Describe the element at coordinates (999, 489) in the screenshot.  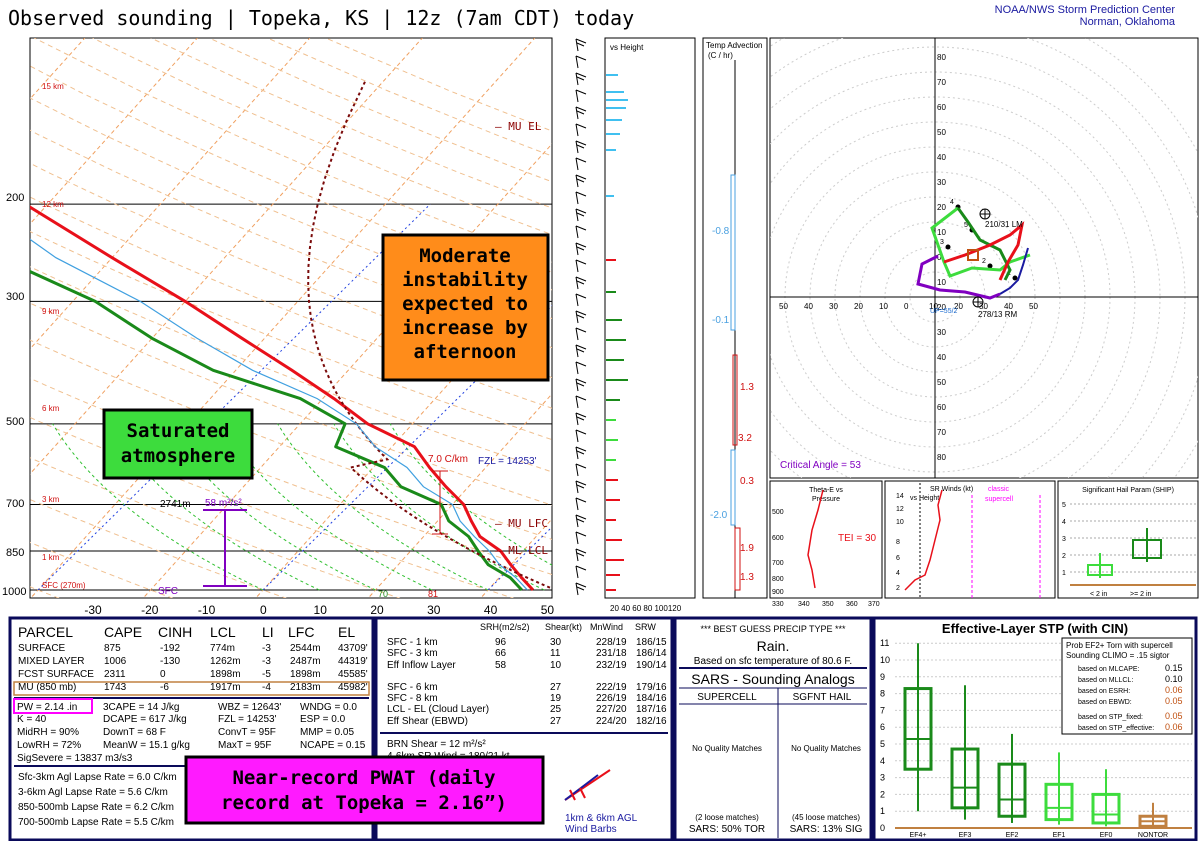
I see `classic-label-1: classic` at that location.